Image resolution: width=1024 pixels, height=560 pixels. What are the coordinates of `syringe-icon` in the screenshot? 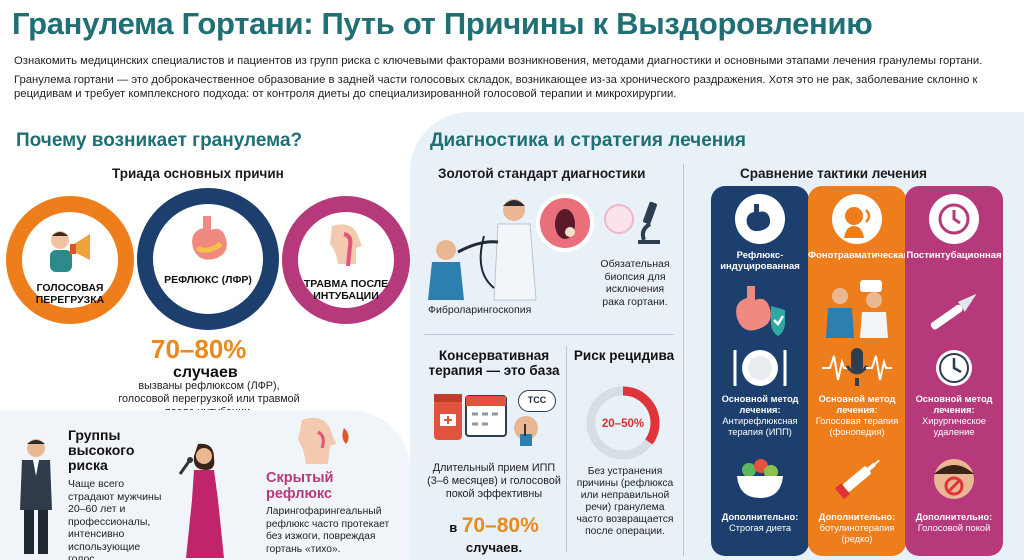 It's located at (857, 479).